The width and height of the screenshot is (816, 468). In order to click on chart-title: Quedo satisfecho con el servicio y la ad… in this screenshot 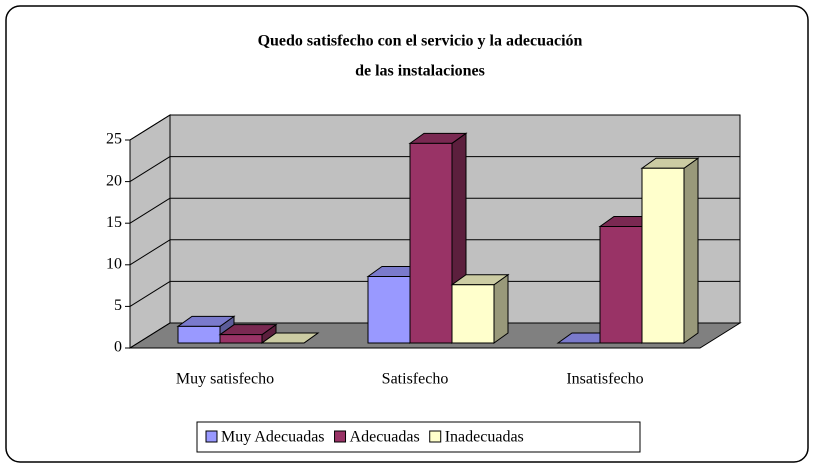, I will do `click(420, 41)`.